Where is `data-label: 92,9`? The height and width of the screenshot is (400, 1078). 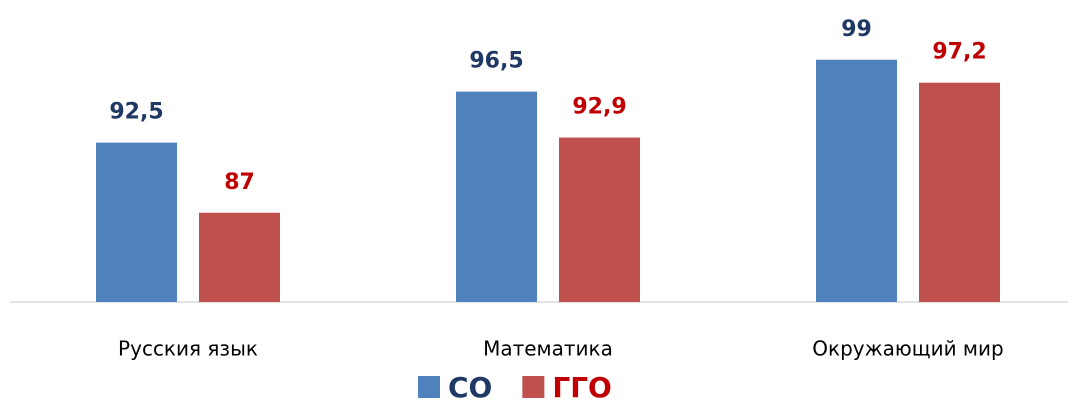 data-label: 92,9 is located at coordinates (599, 107).